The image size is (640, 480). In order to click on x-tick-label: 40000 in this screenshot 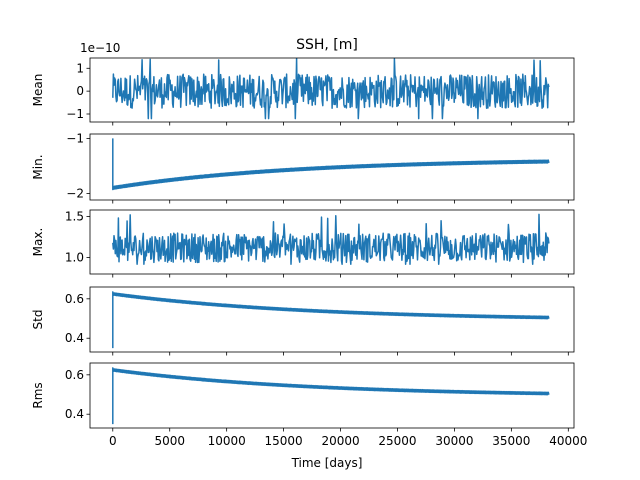, I will do `click(568, 441)`.